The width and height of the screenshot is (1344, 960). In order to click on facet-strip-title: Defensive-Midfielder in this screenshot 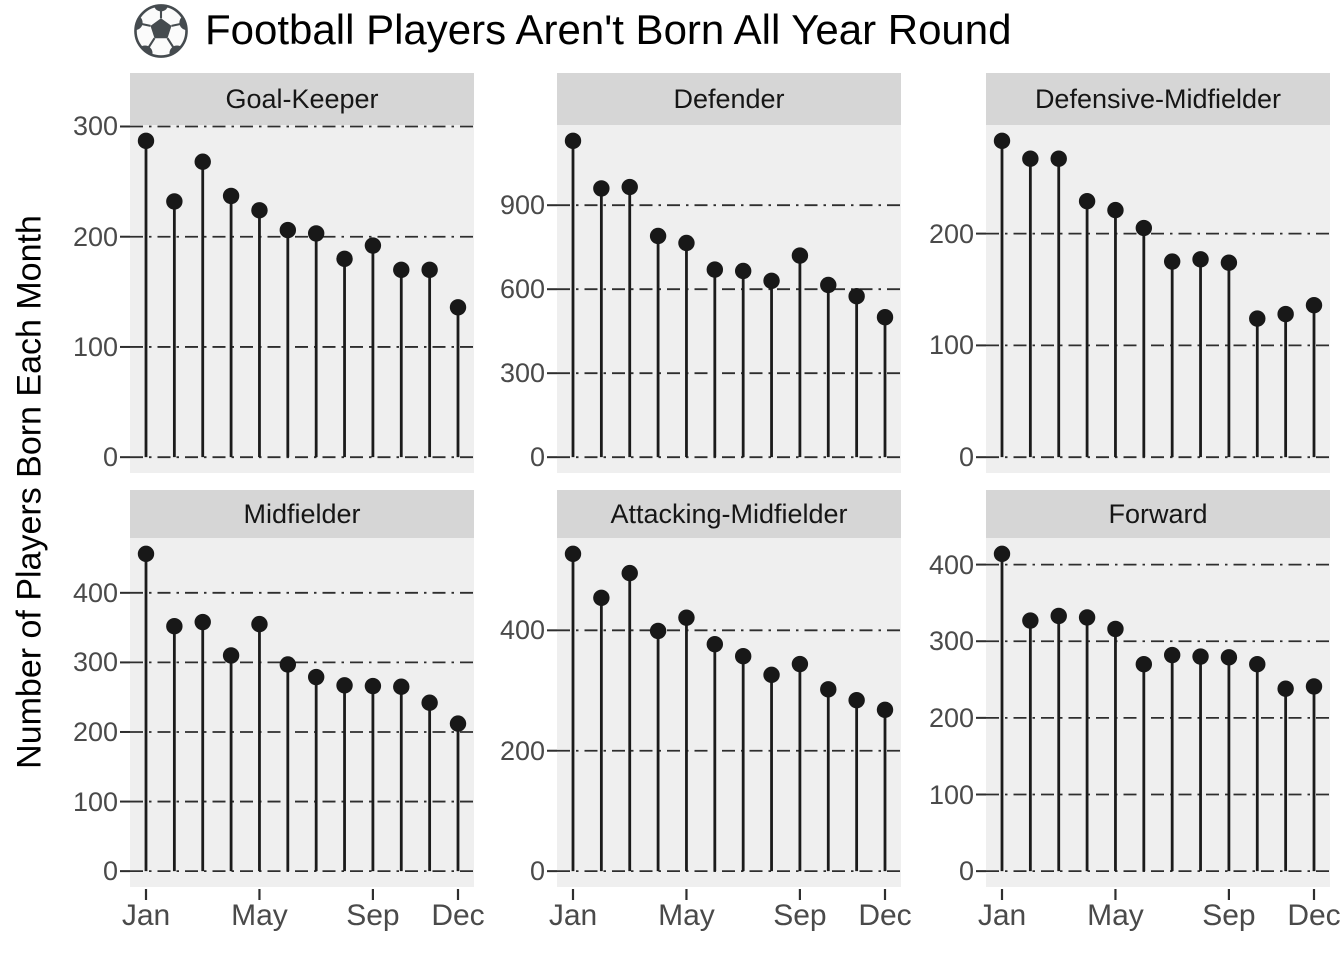, I will do `click(1158, 99)`.